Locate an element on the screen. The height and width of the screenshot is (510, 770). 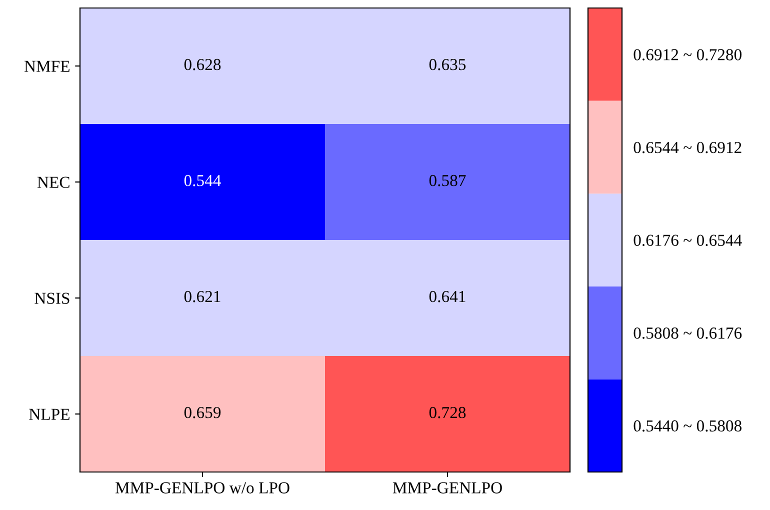
color-bar-label: 0.6176 ~ 0.6544 is located at coordinates (688, 240).